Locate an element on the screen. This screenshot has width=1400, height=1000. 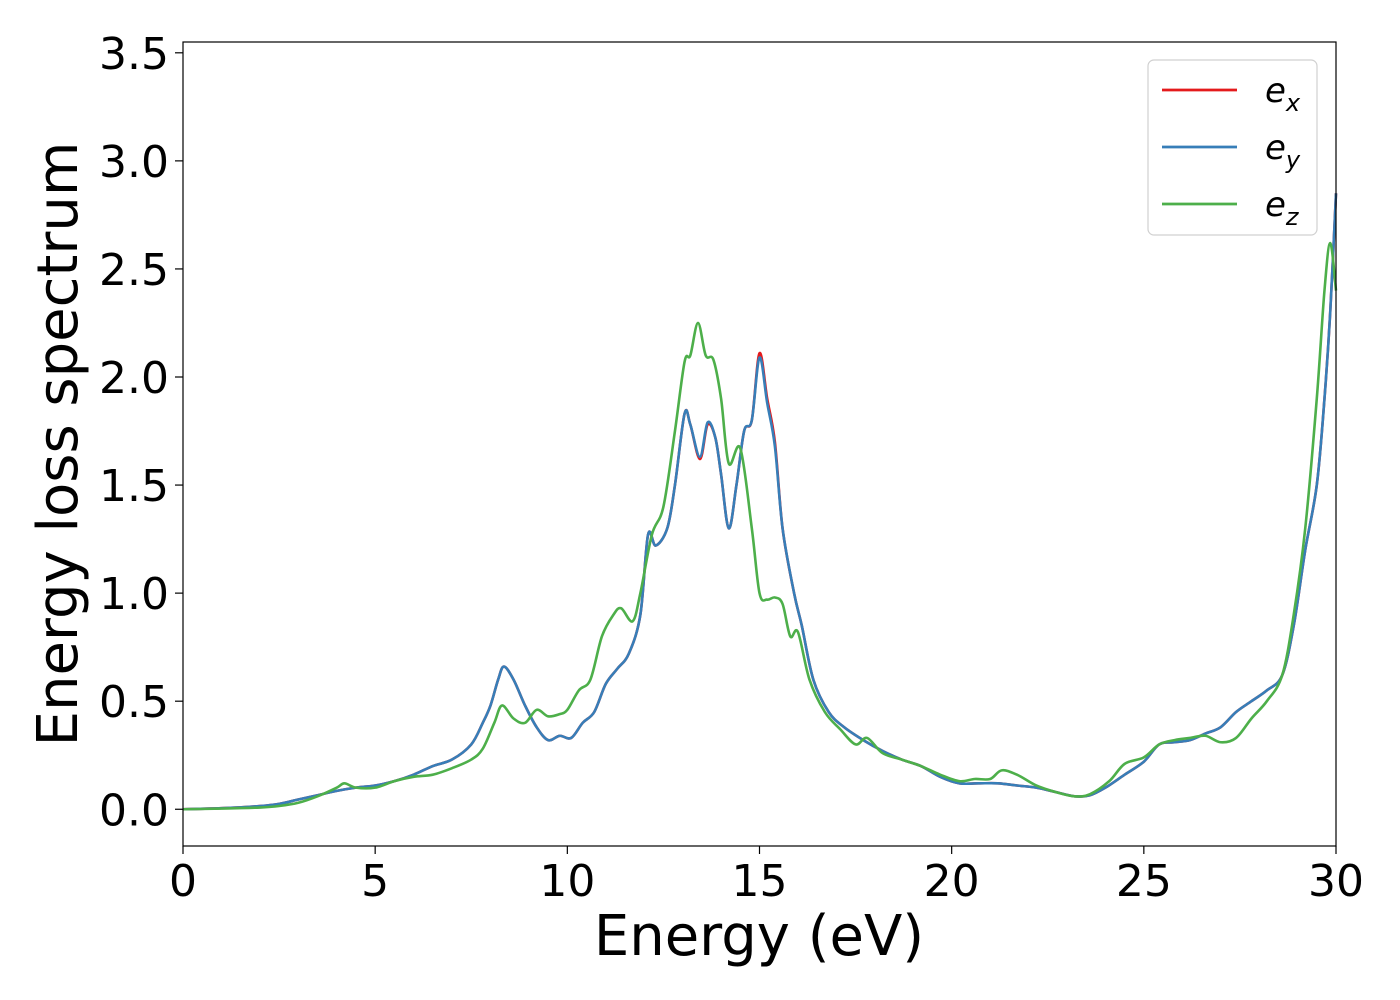
legend-label-x: ex is located at coordinates (1283, 94).